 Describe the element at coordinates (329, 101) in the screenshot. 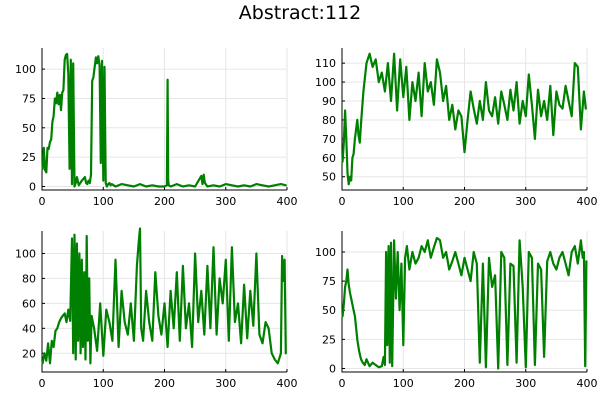

I see `y-tick-label: 90` at that location.